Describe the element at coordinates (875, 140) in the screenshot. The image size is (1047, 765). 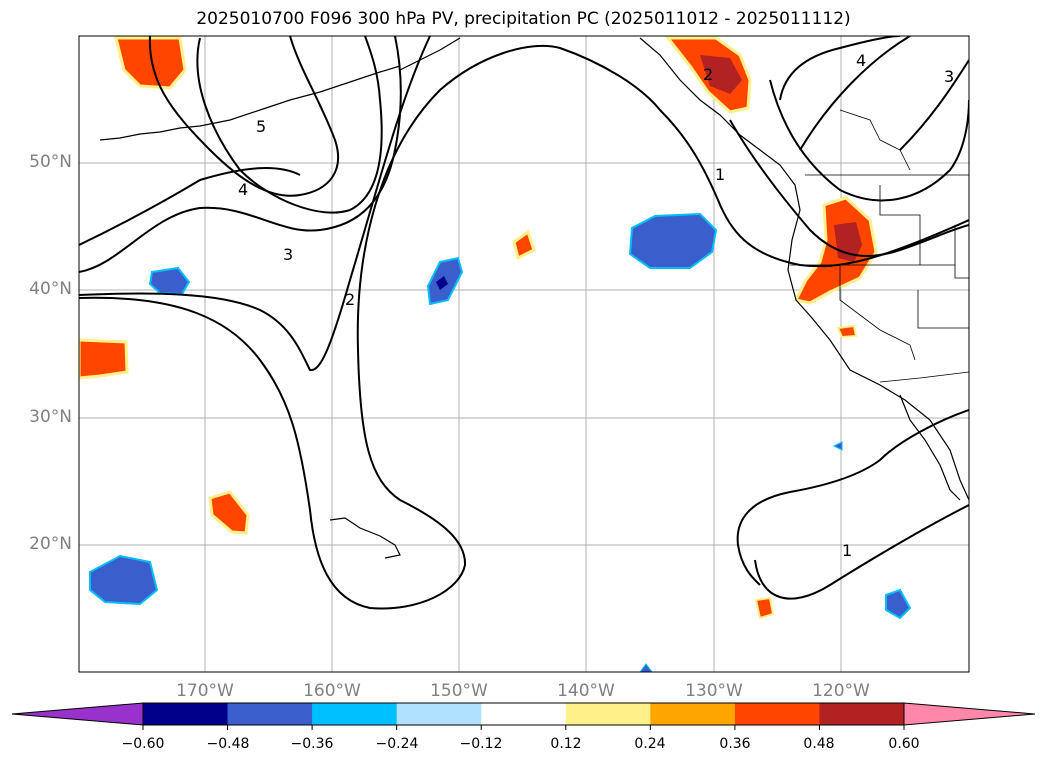
I see `border-province` at that location.